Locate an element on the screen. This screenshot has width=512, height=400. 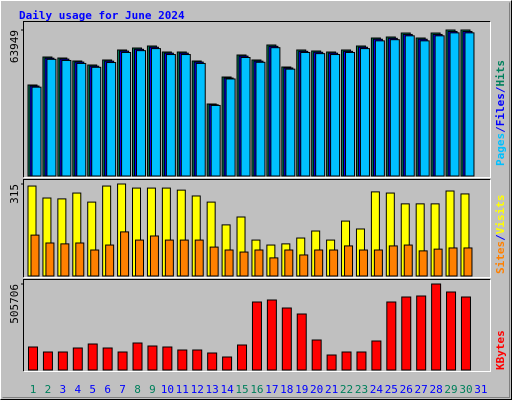
x-tick-label: 5 is located at coordinates (92, 389).